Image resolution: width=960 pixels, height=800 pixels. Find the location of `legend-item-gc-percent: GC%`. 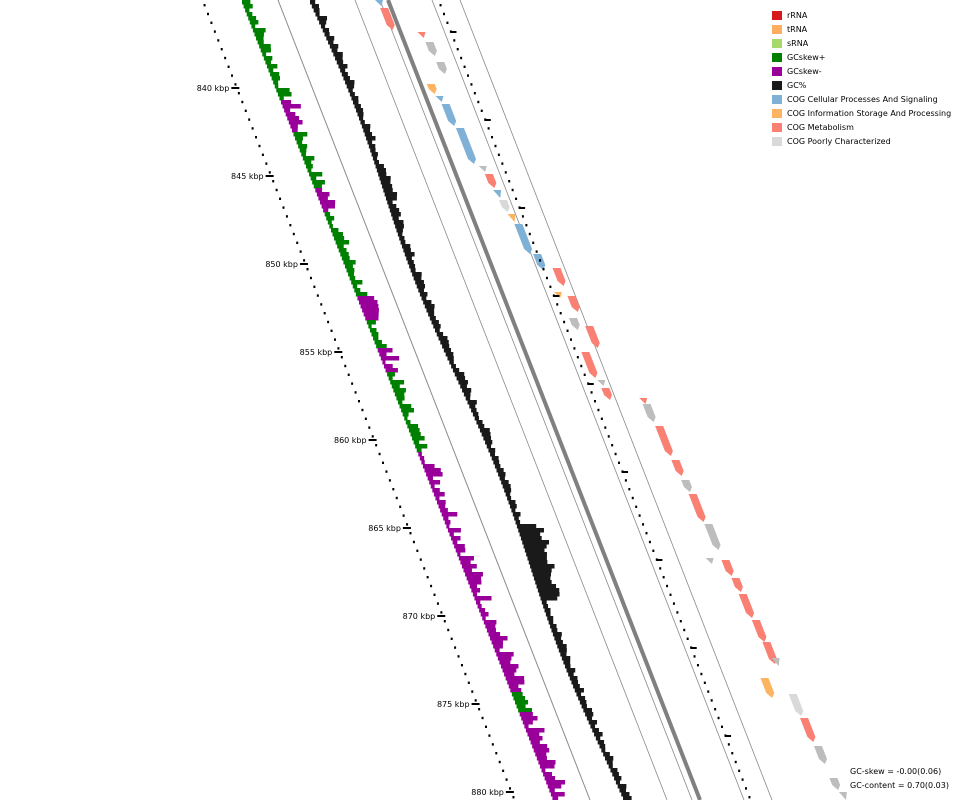

legend-item-gc-percent: GC% is located at coordinates (864, 85).